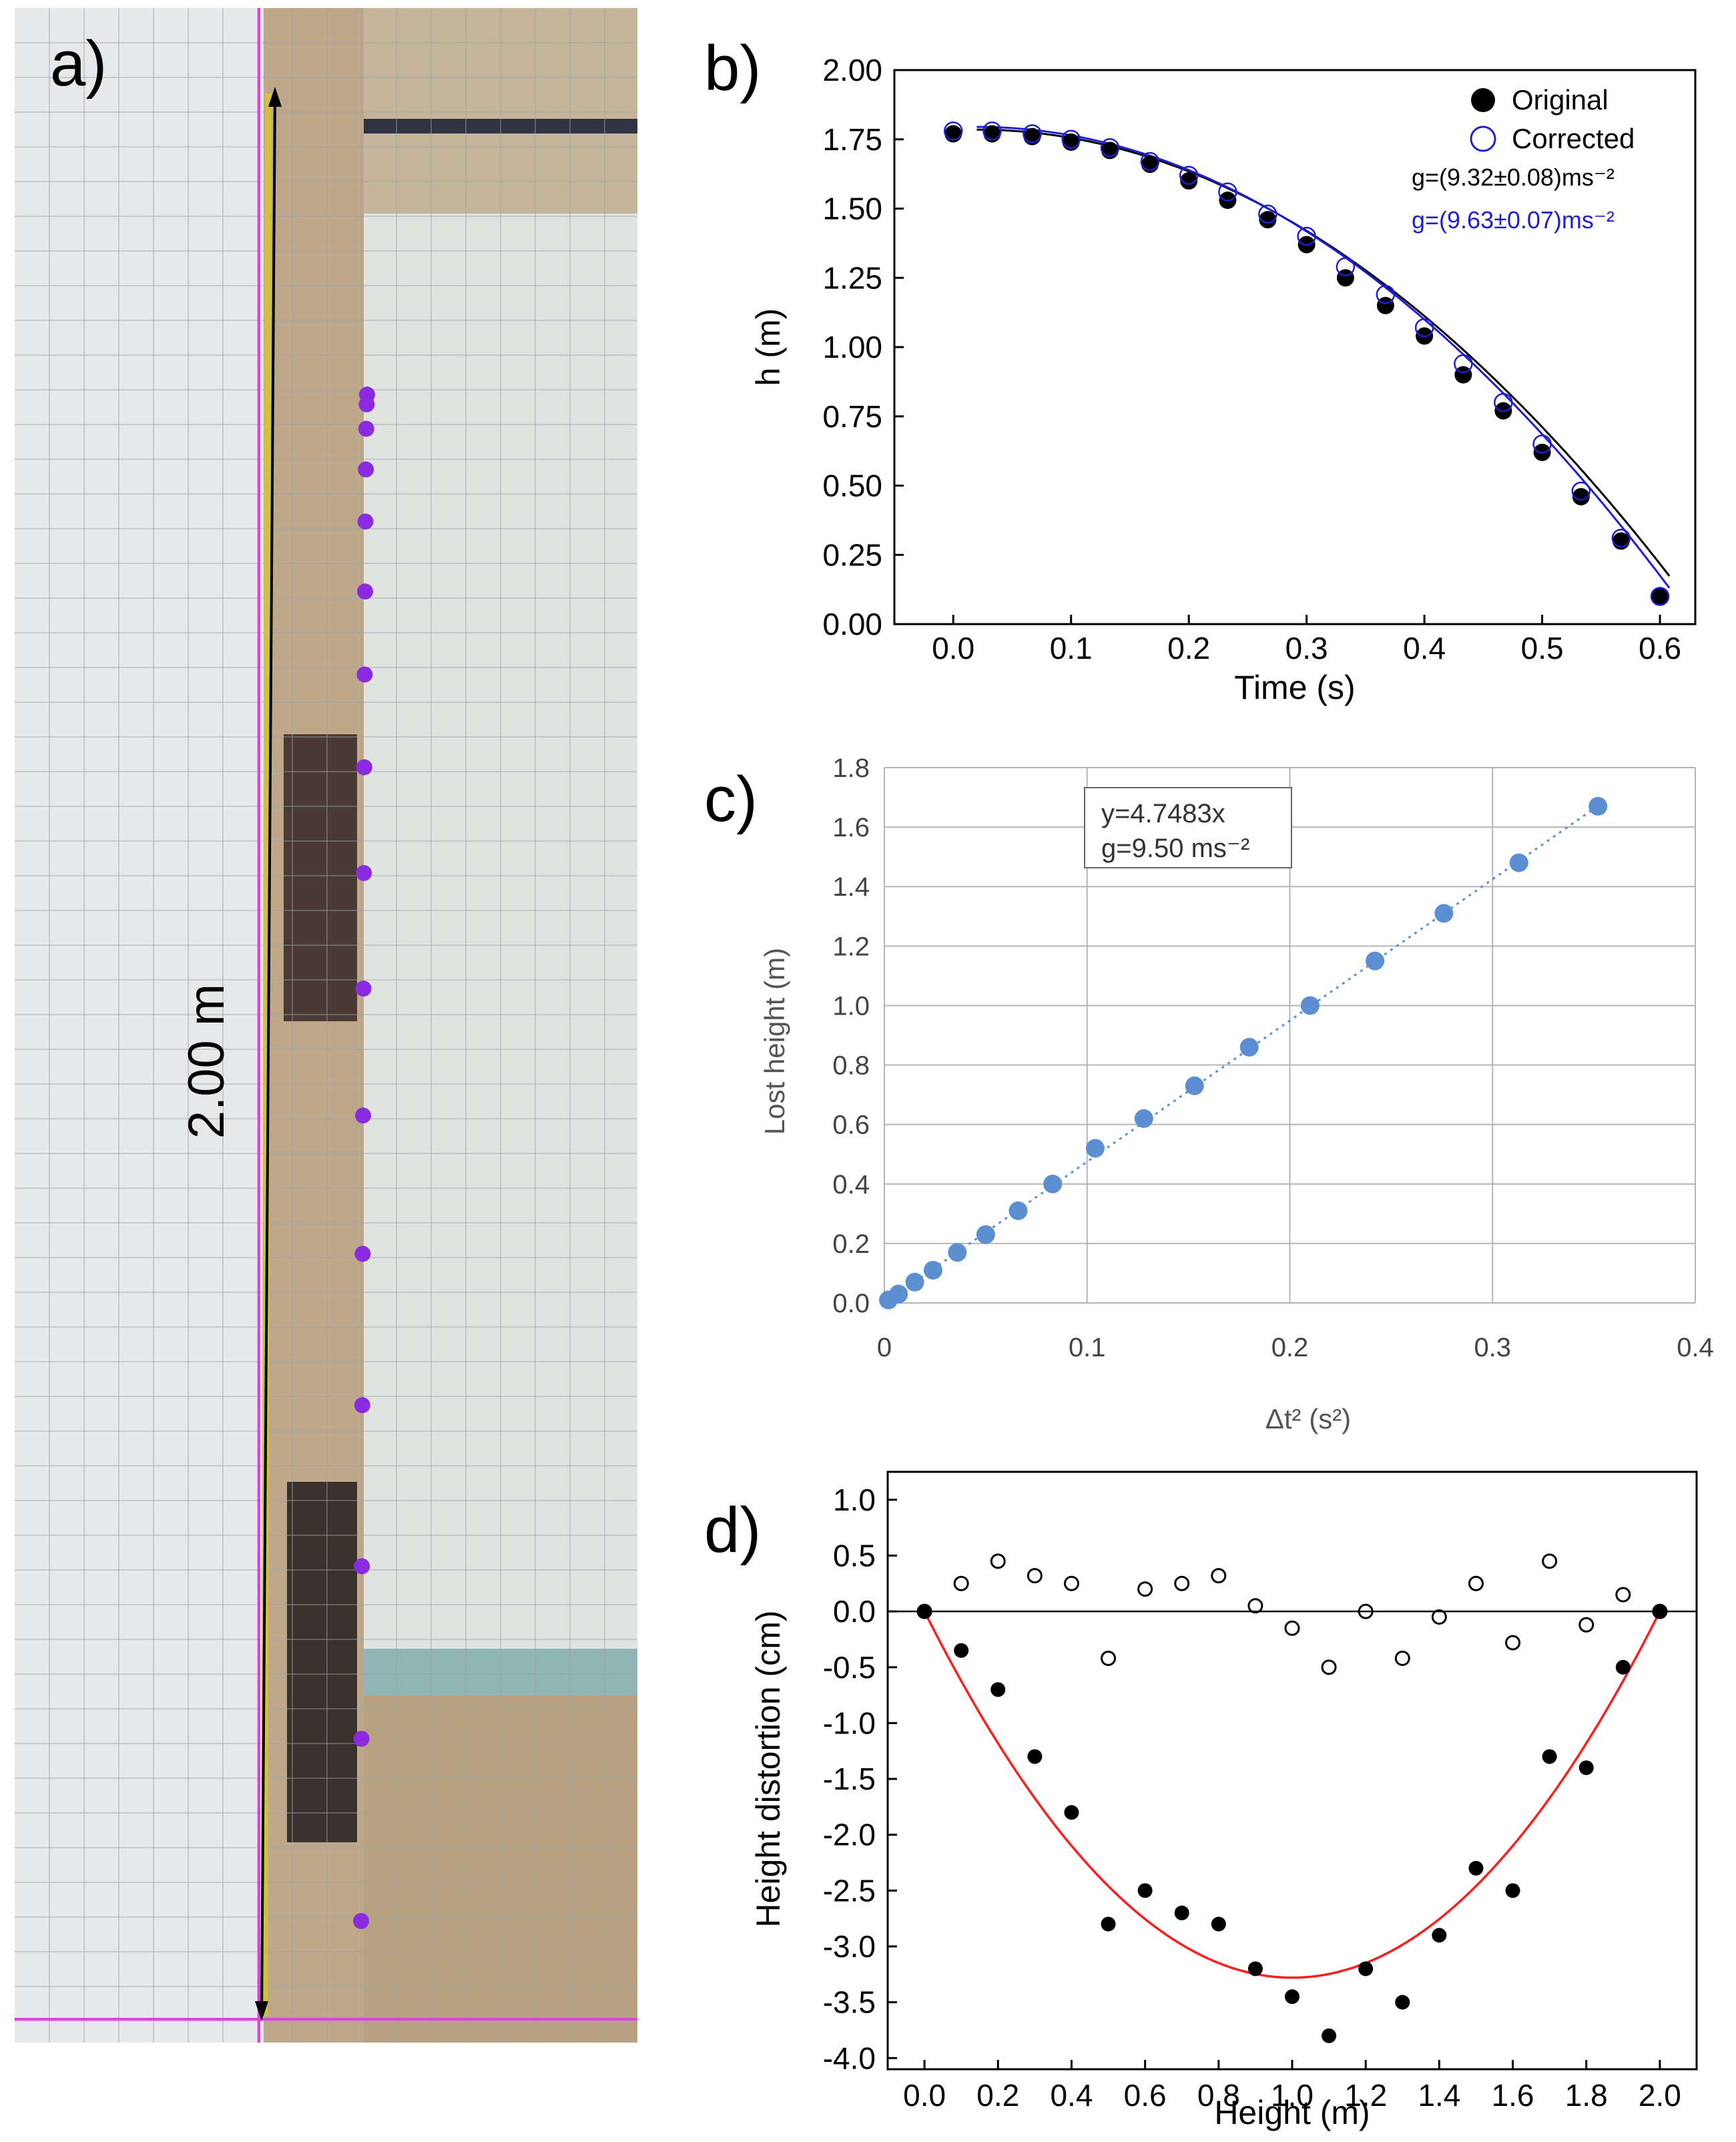 The width and height of the screenshot is (1736, 2142). Describe the element at coordinates (1483, 138) in the screenshot. I see `legend-corrected-marker` at that location.